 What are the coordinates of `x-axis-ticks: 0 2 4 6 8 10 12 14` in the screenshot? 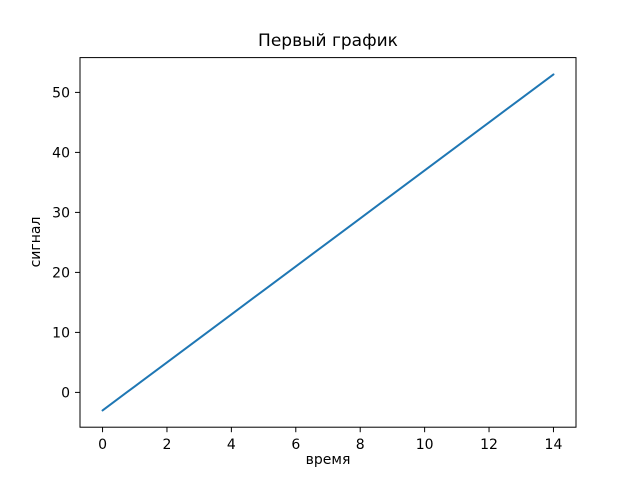 It's located at (330, 440).